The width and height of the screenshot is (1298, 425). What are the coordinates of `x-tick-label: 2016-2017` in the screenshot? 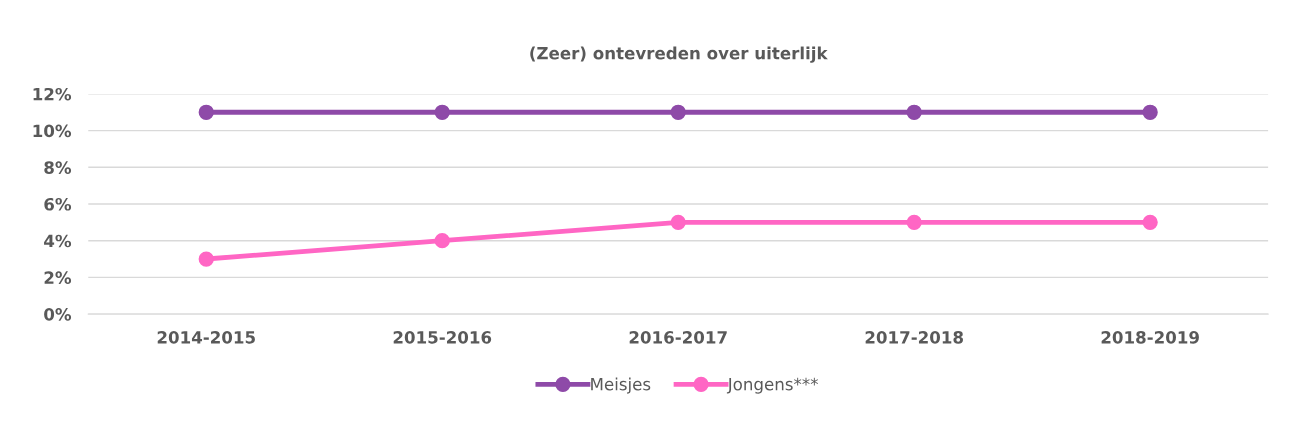 It's located at (678, 337).